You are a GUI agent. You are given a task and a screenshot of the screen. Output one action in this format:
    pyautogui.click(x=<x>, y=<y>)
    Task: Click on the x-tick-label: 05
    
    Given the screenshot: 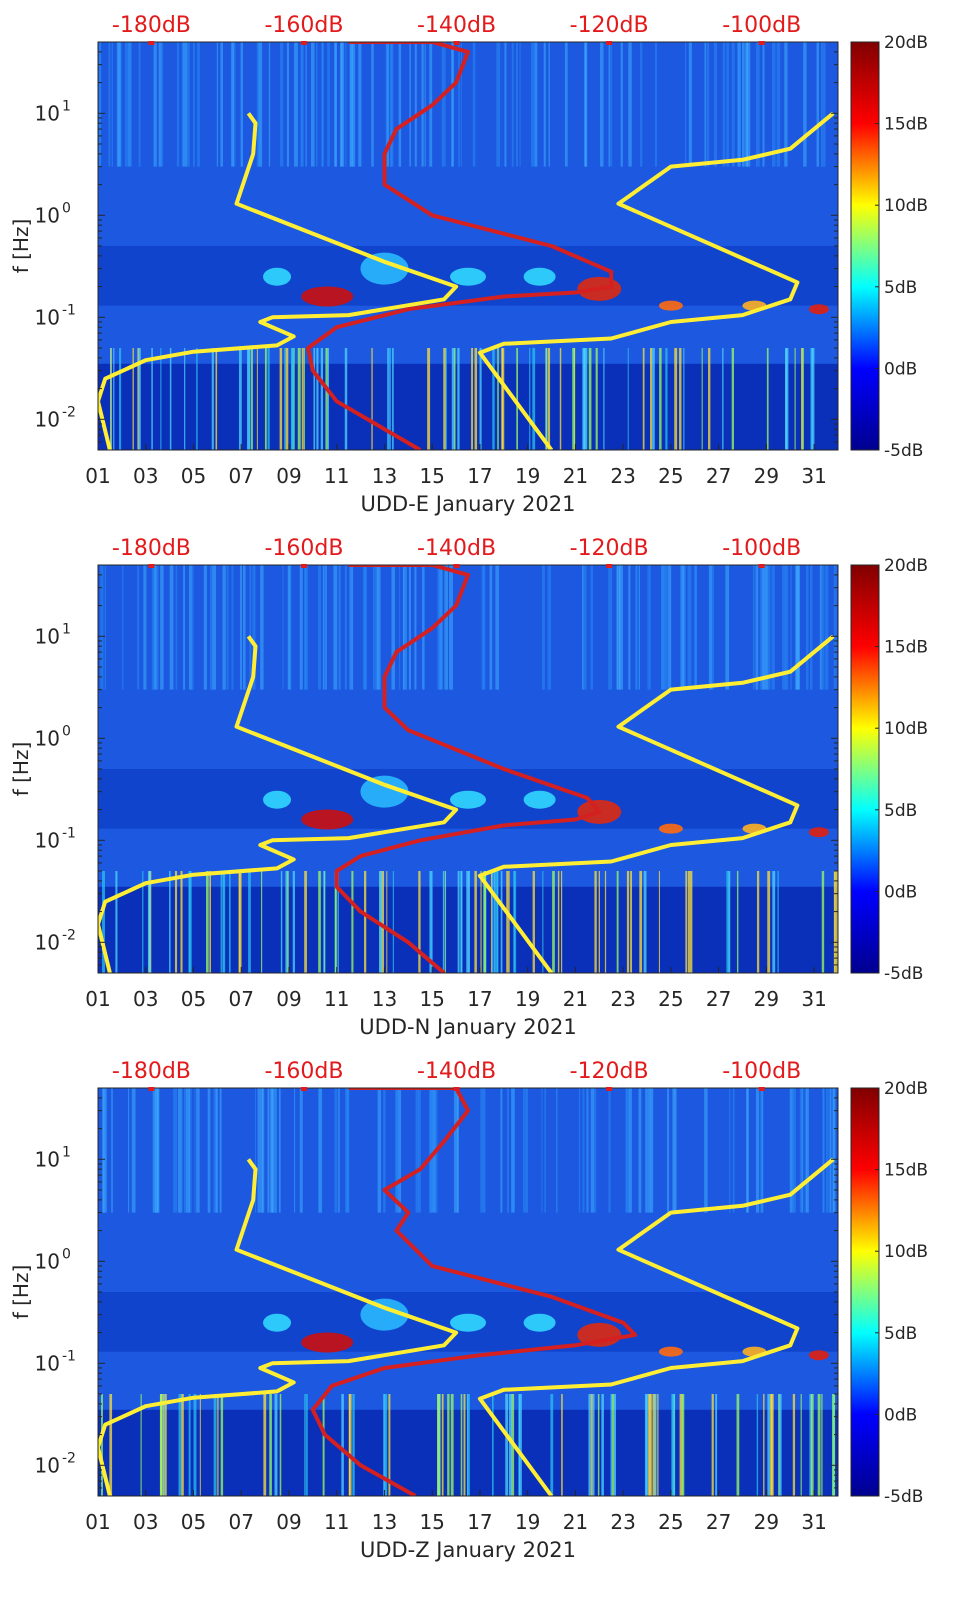 What is the action you would take?
    pyautogui.click(x=193, y=476)
    